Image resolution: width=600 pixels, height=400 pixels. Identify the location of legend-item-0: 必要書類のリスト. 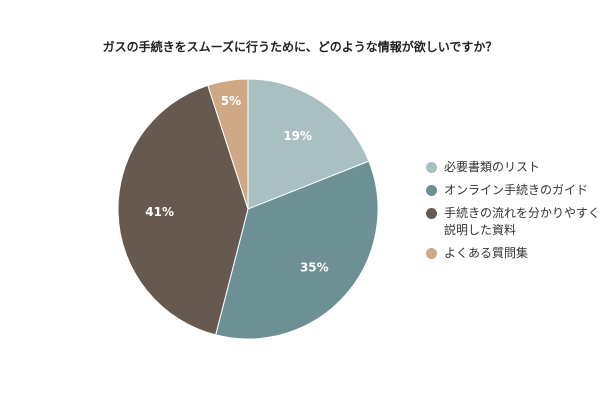
(513, 167).